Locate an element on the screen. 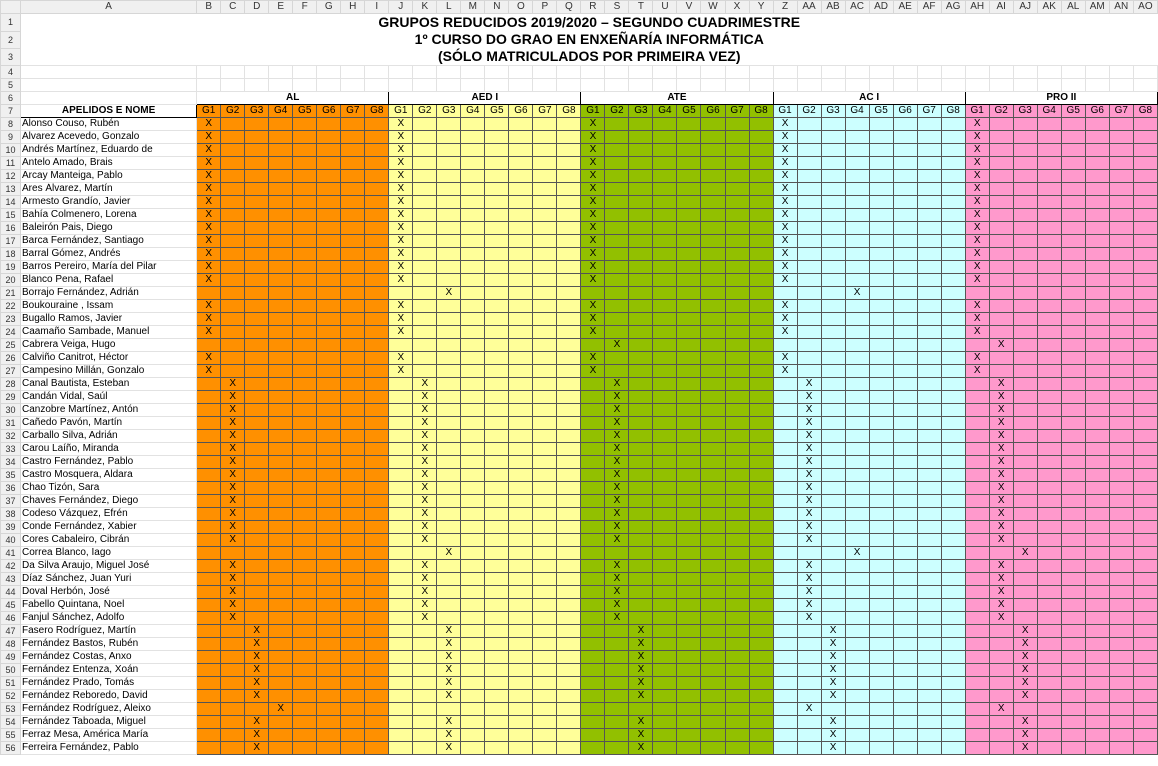 This screenshot has height=766, width=1158. row-header: 3 is located at coordinates (11, 56).